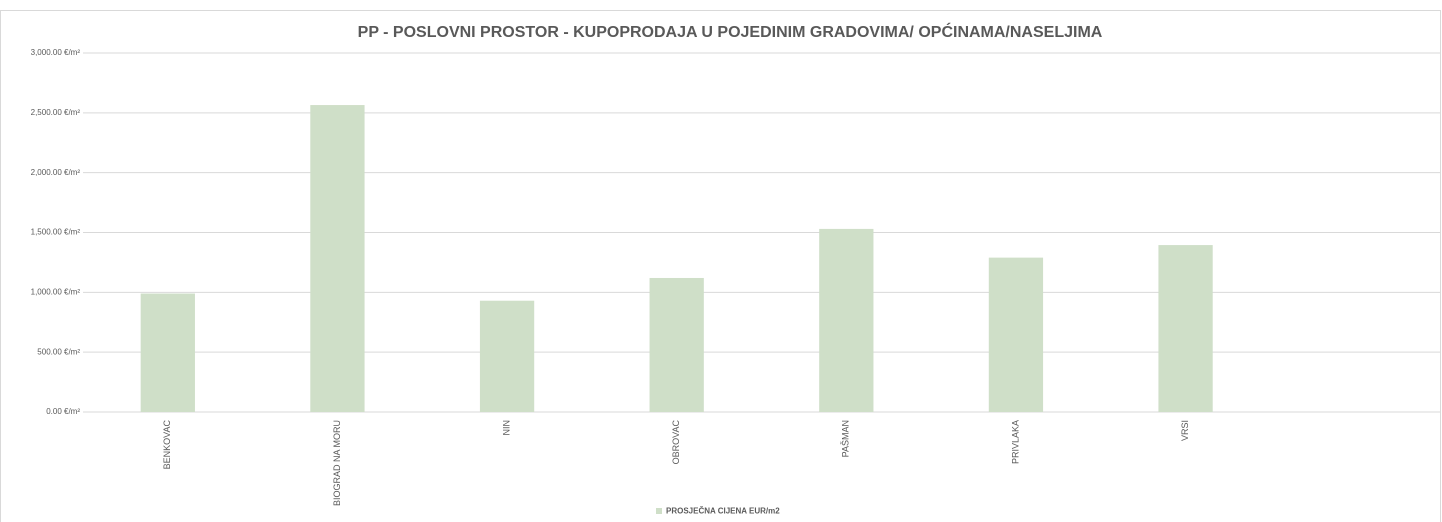  What do you see at coordinates (723, 511) in the screenshot?
I see `legend-label: PROSJEČNA CIJENA EUR/m2` at bounding box center [723, 511].